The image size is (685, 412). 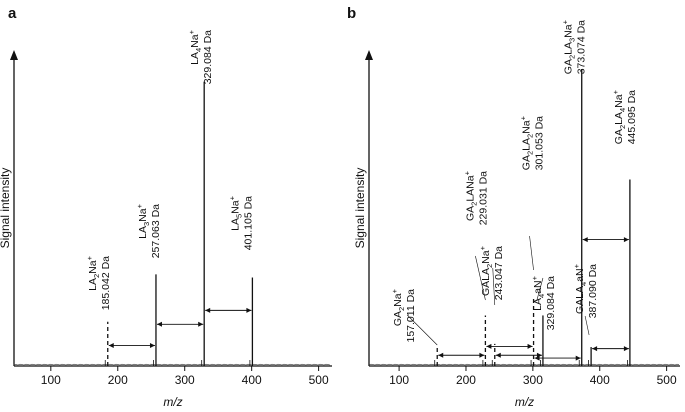 I want to click on peak-label-2: GALA2​Na+​, so click(x=486, y=270).